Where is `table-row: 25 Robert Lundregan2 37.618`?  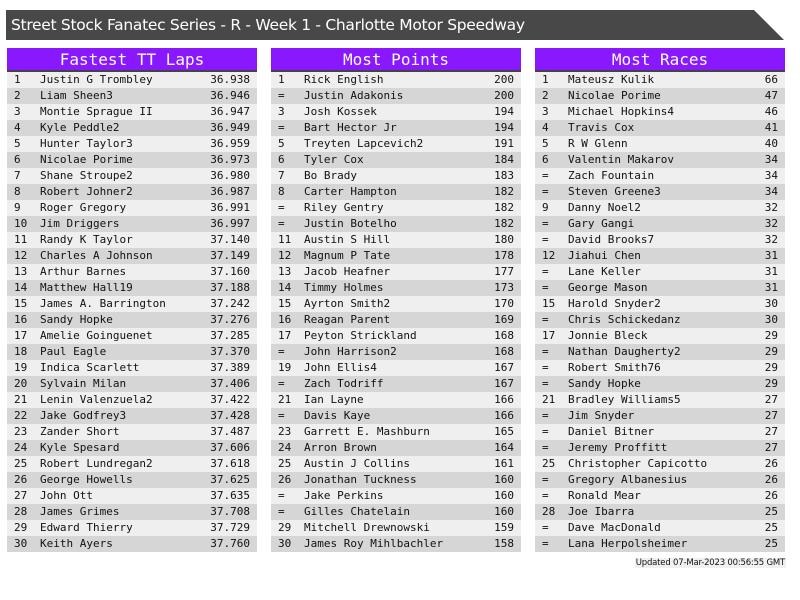
table-row: 25 Robert Lundregan2 37.618 is located at coordinates (132, 464).